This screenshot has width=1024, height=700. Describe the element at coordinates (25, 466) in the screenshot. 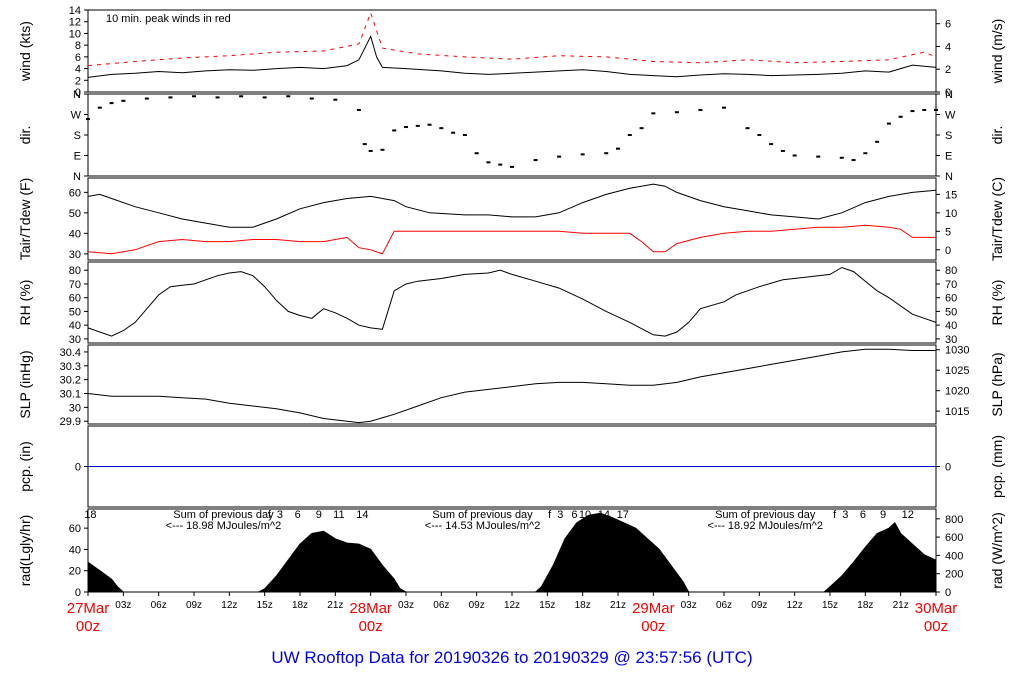

I see `left-axis-title: pcp. (in)` at that location.